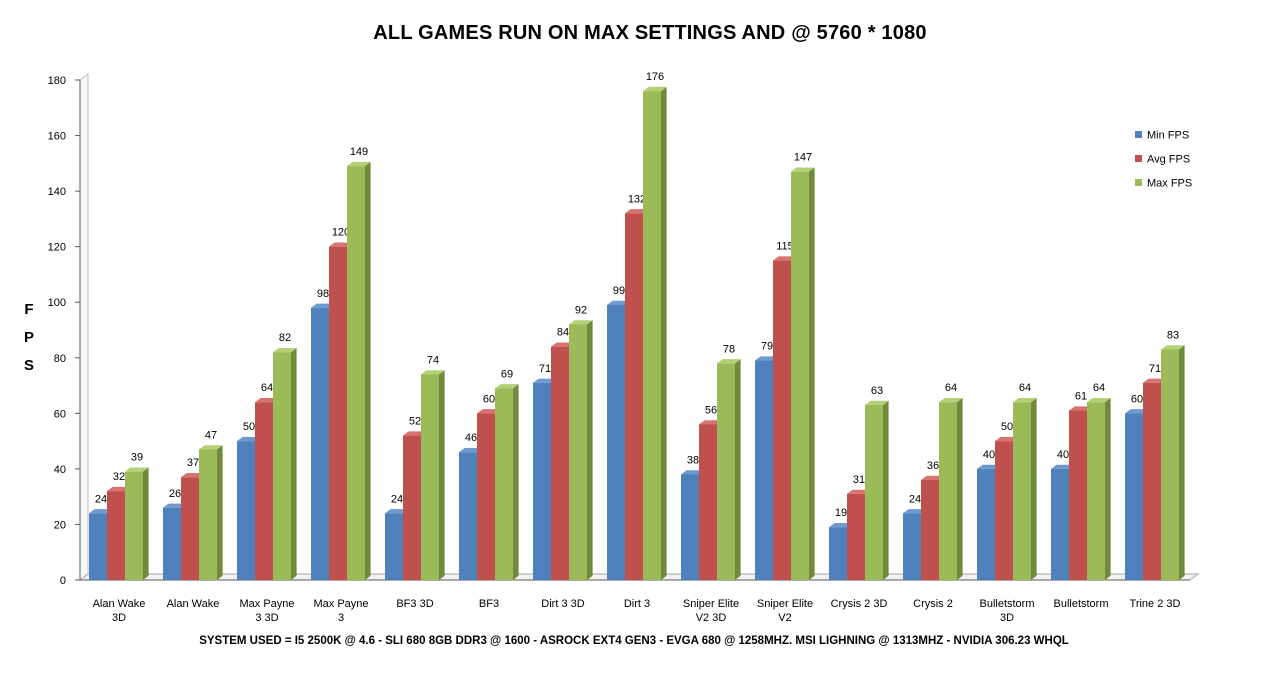 The height and width of the screenshot is (680, 1272). Describe the element at coordinates (785, 247) in the screenshot. I see `data-label: 115` at that location.